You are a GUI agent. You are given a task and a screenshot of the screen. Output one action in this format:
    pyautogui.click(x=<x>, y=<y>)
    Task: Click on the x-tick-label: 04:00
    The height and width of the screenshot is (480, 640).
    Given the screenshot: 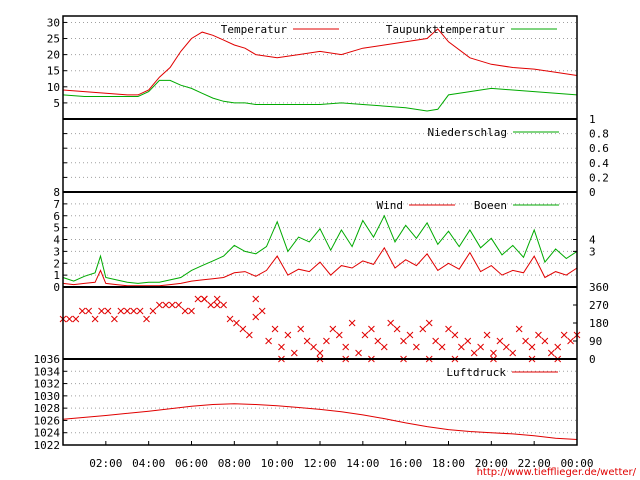 What is the action you would take?
    pyautogui.click(x=148, y=463)
    